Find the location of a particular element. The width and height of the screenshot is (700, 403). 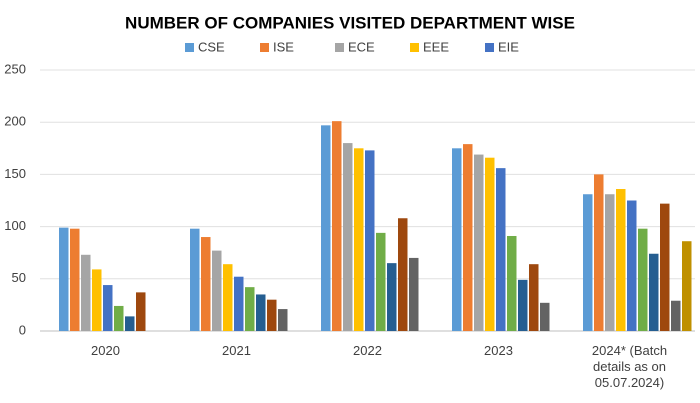

legend-label: EIE is located at coordinates (508, 46).